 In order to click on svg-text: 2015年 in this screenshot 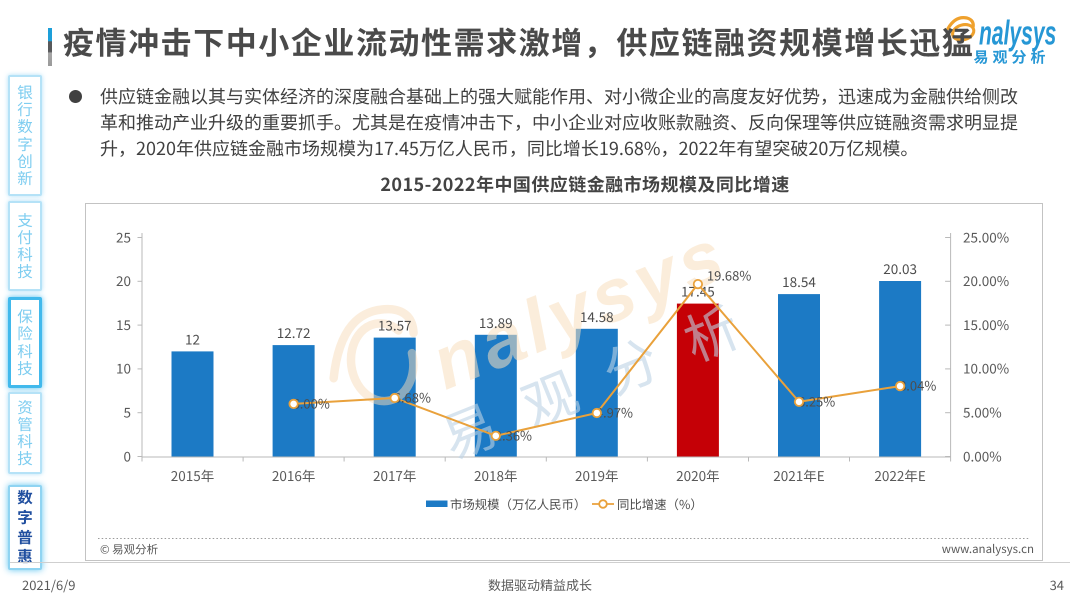, I will do `click(192, 475)`.